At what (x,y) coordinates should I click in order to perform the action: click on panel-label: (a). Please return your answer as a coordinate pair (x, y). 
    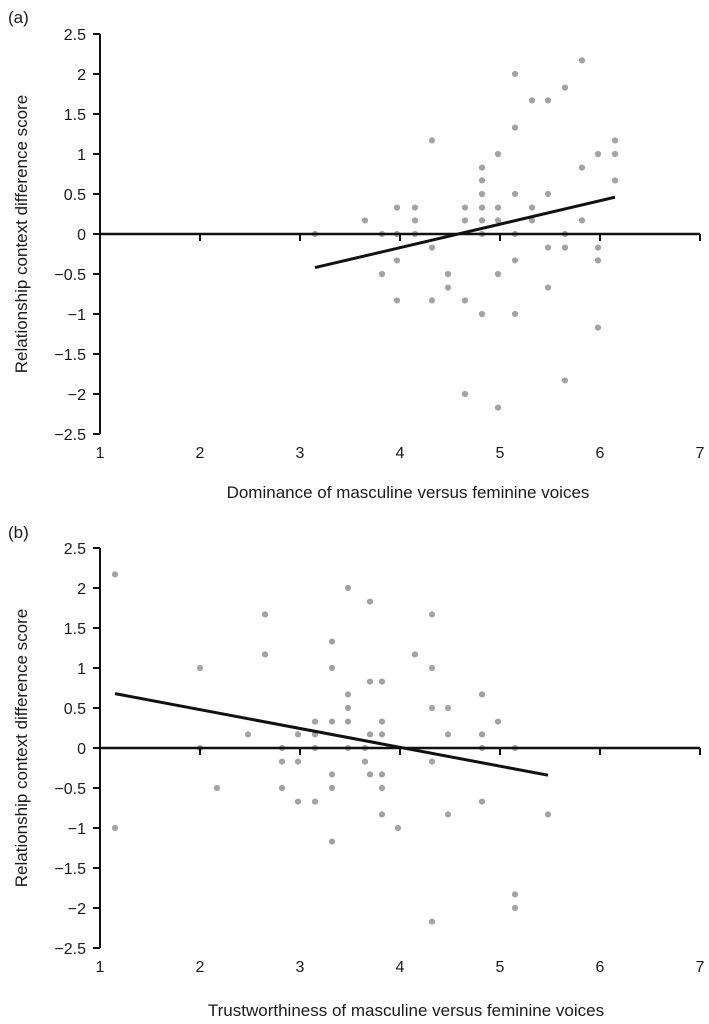
    Looking at the image, I should click on (18, 17).